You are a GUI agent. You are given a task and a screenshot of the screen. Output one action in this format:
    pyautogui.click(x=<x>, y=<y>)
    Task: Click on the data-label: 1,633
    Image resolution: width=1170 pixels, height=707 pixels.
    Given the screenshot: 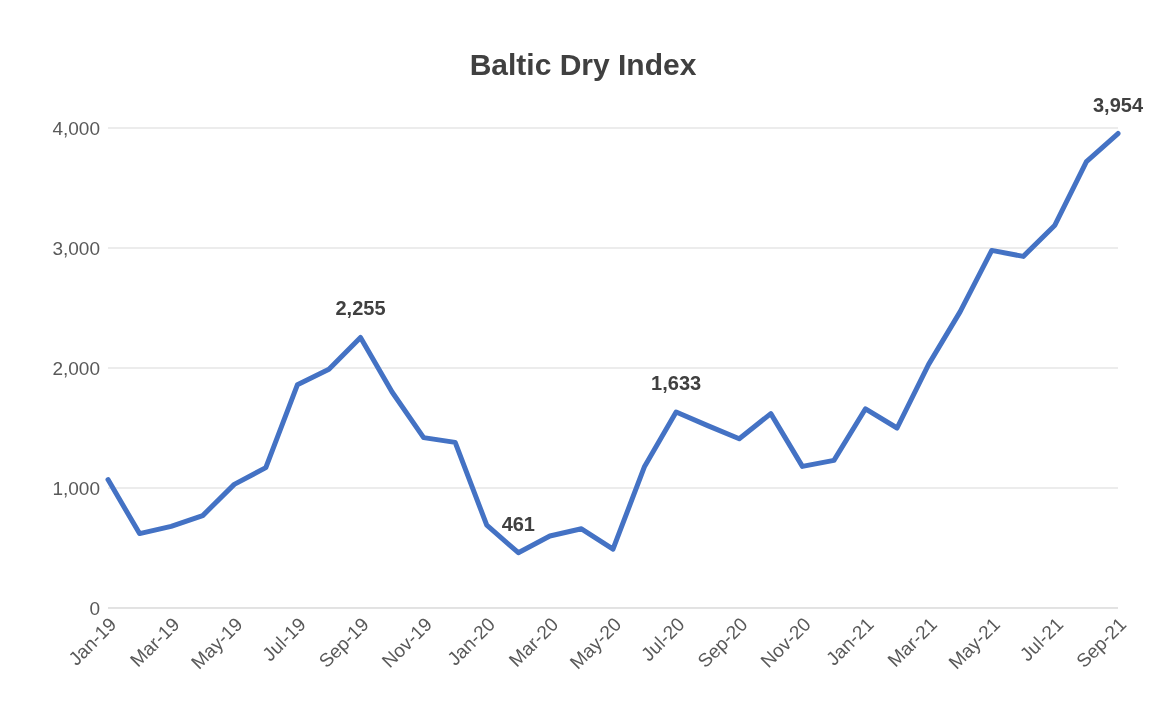 What is the action you would take?
    pyautogui.click(x=676, y=383)
    